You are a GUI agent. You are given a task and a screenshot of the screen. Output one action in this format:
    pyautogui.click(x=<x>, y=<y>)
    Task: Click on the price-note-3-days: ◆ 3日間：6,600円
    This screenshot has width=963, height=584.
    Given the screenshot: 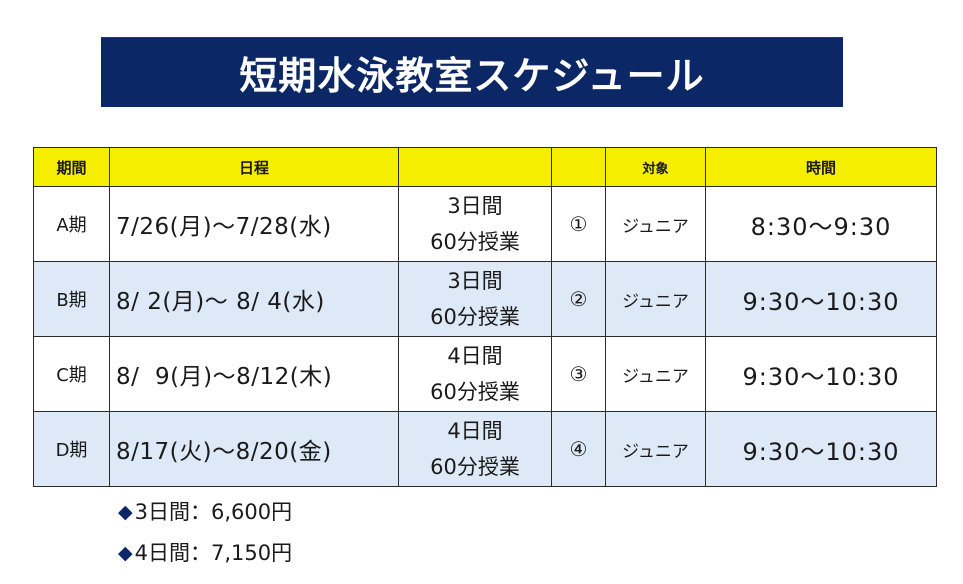 What is the action you would take?
    pyautogui.click(x=205, y=512)
    